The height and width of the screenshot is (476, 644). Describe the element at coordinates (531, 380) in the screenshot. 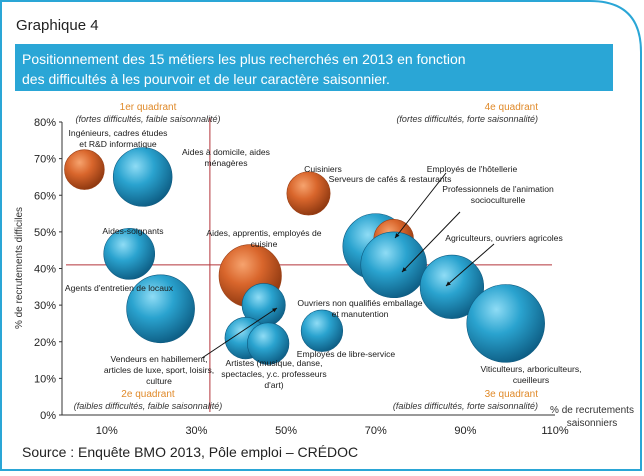

I see `bubble-label: cueilleurs` at that location.